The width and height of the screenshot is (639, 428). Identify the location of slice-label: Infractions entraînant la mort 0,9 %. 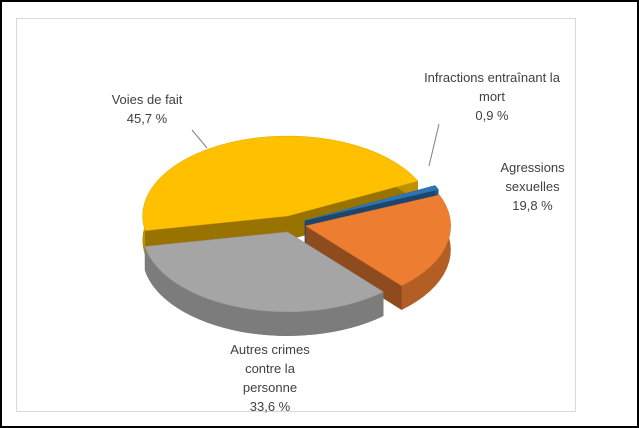
(492, 96).